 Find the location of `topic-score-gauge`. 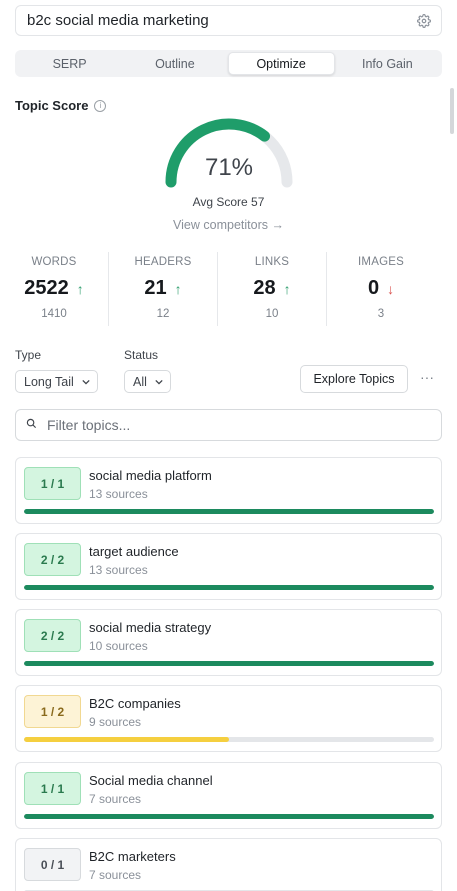

topic-score-gauge is located at coordinates (229, 153).